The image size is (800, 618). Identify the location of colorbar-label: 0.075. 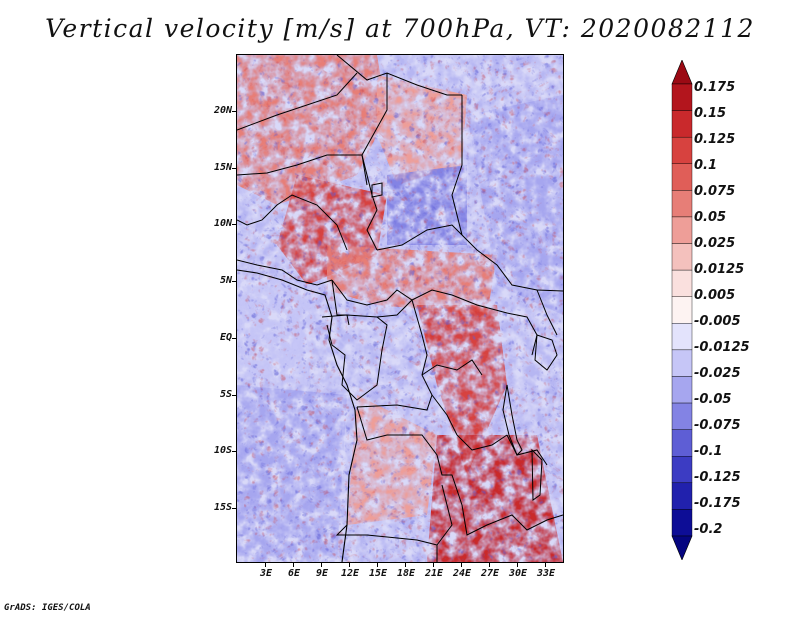
(715, 191).